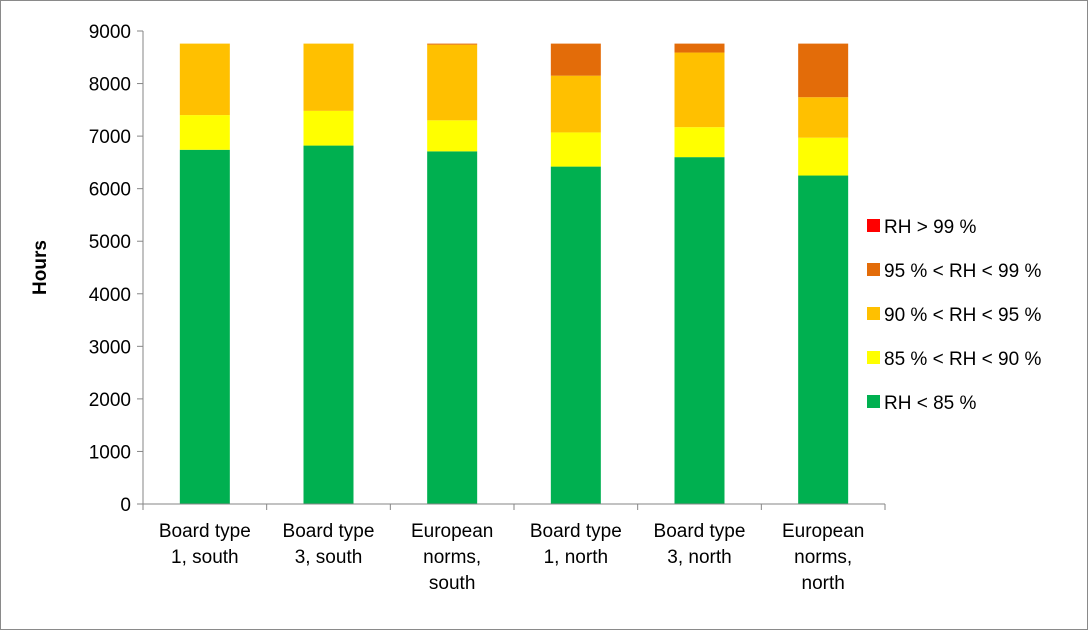 The image size is (1088, 631). Describe the element at coordinates (40, 267) in the screenshot. I see `y-axis-title: Hours` at that location.